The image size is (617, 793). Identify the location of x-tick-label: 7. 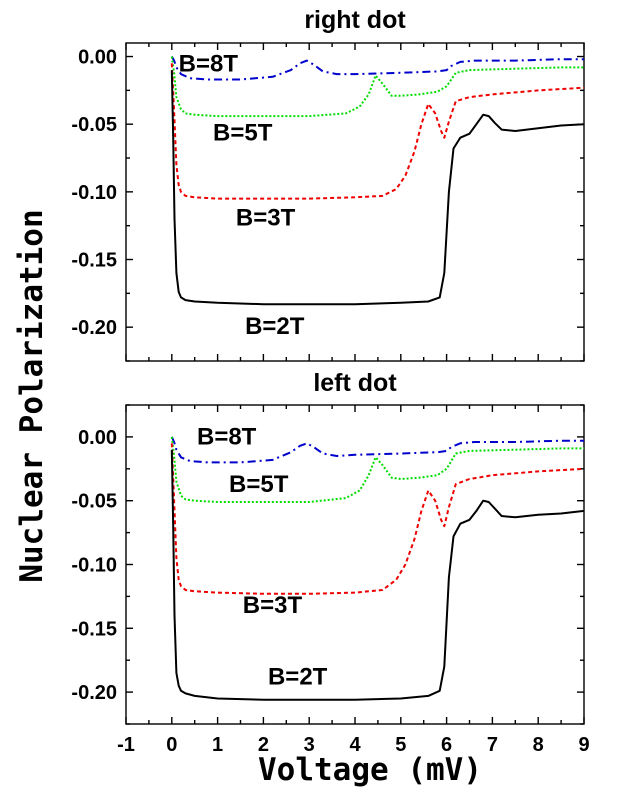
(492, 745).